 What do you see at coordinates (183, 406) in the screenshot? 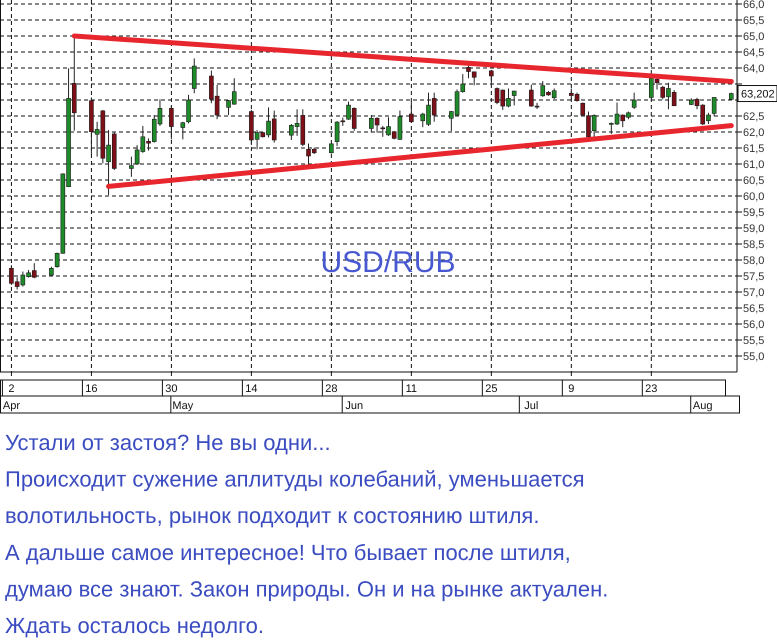
I see `x2-tick-label: May` at bounding box center [183, 406].